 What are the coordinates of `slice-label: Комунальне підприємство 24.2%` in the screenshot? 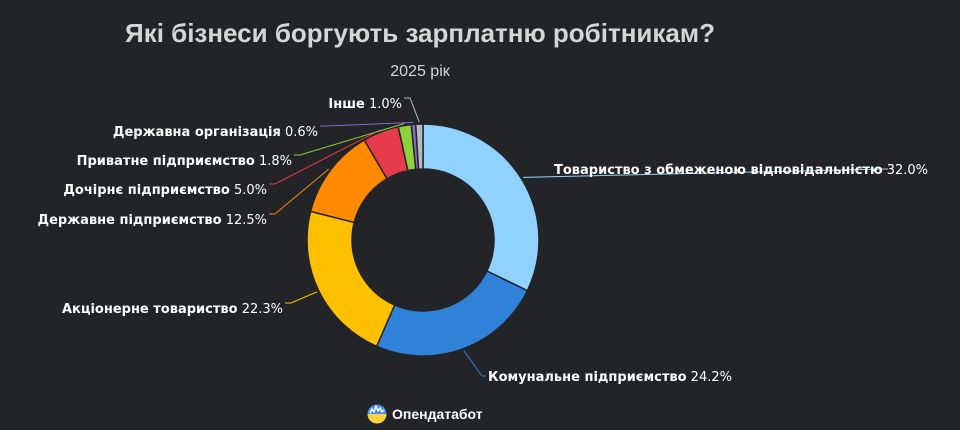 It's located at (610, 377).